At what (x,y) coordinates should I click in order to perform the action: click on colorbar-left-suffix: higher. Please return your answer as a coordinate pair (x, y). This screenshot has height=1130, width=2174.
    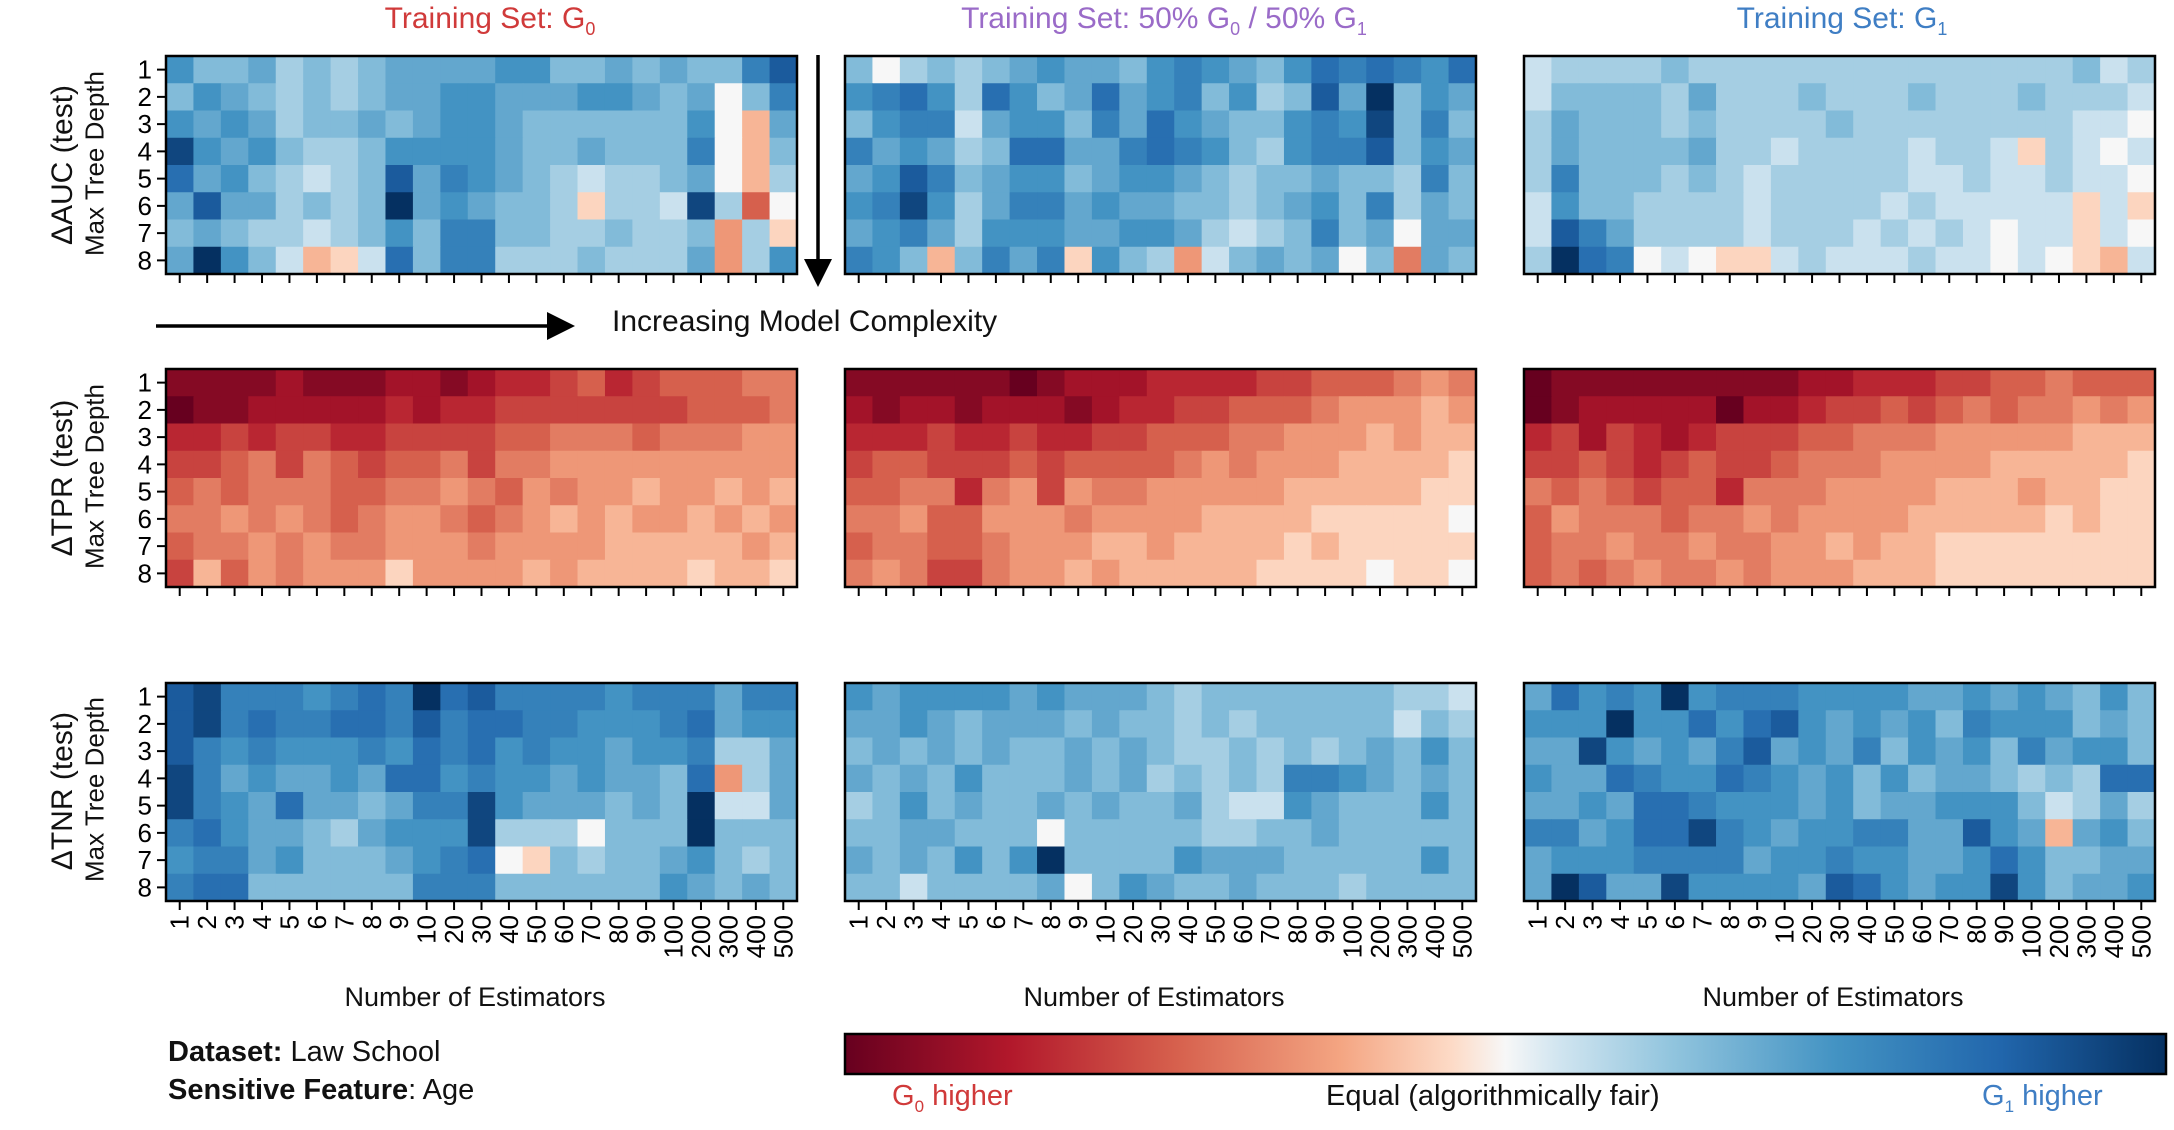
    Looking at the image, I should click on (968, 1096).